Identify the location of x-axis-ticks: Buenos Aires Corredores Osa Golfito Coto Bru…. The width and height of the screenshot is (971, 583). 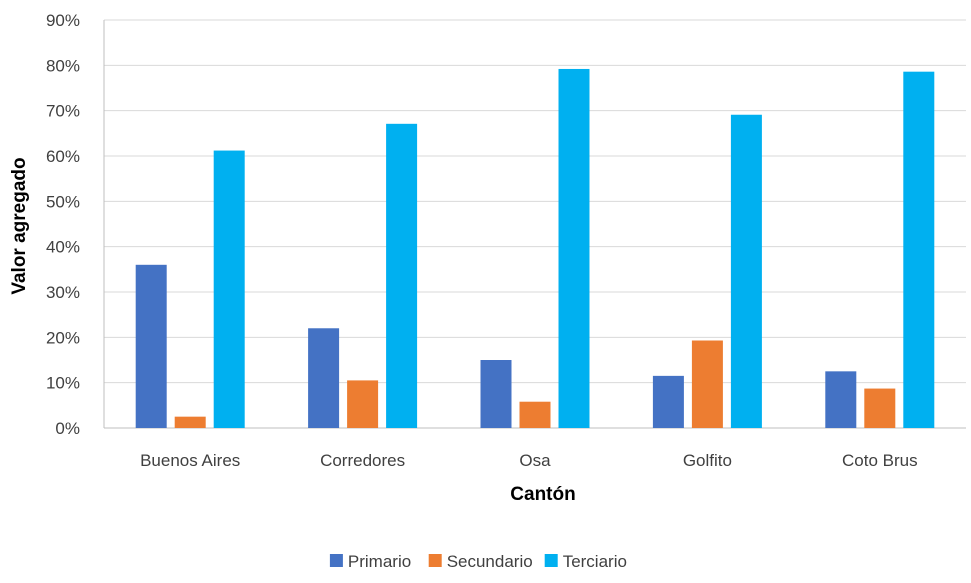
(528, 460).